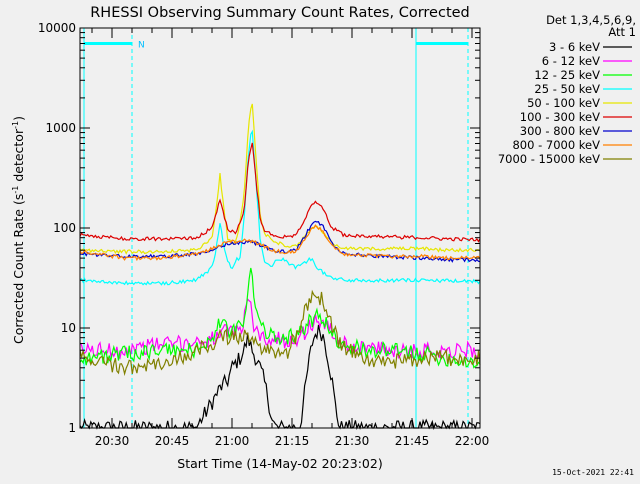 This screenshot has height=484, width=640. Describe the element at coordinates (549, 159) in the screenshot. I see `legend-label: 7000 - 15000 keV` at that location.